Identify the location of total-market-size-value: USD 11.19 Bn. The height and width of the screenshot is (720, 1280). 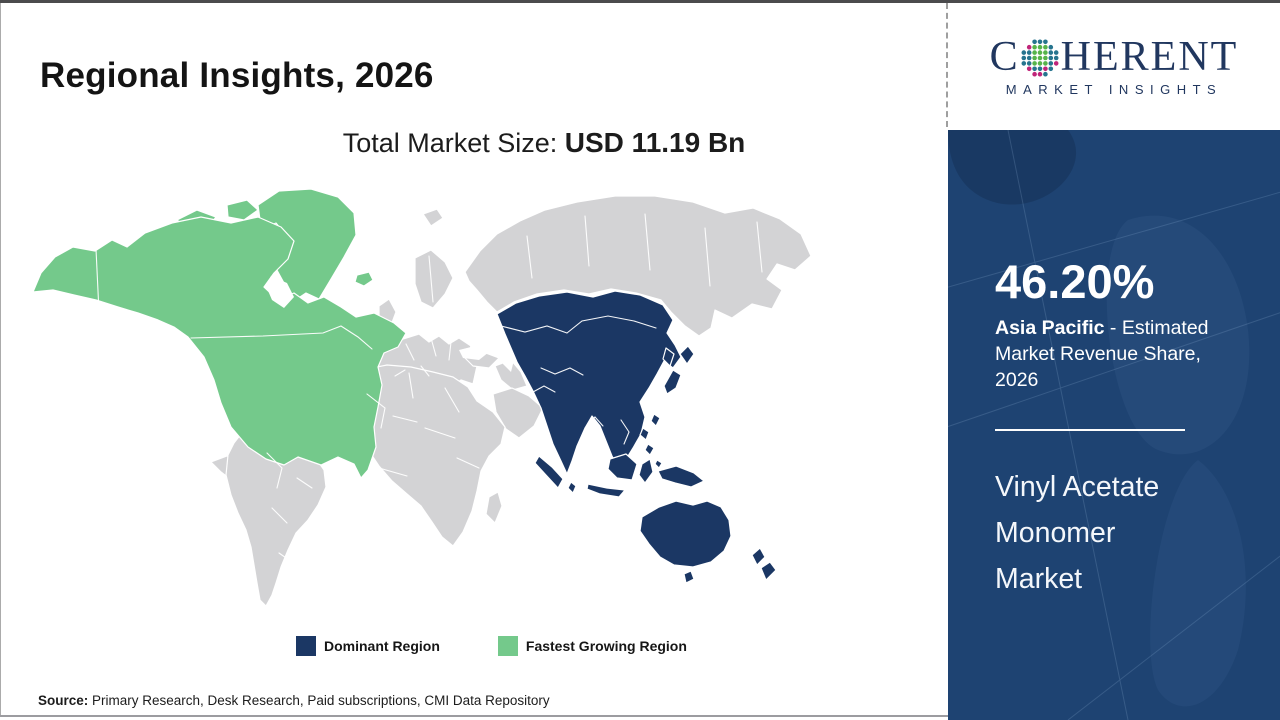
(655, 142).